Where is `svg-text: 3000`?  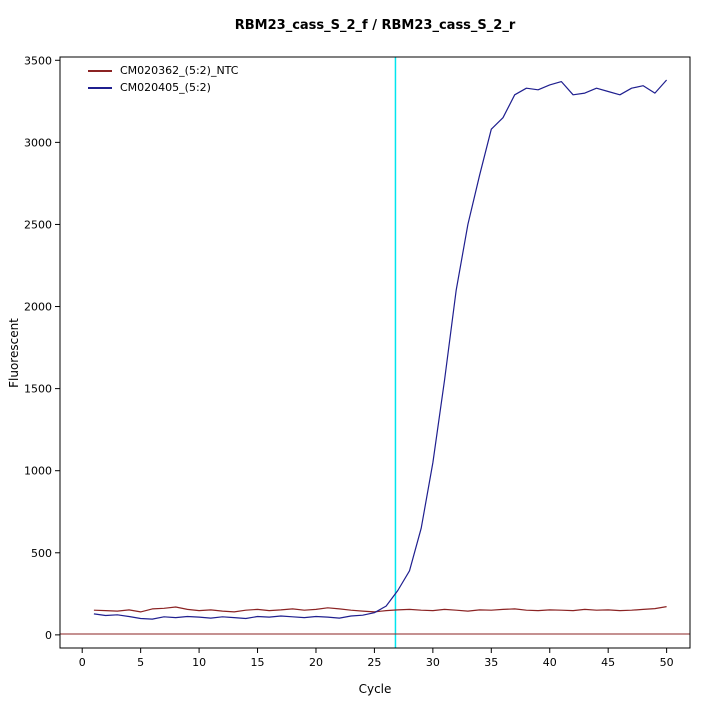
svg-text: 3000 is located at coordinates (38, 142).